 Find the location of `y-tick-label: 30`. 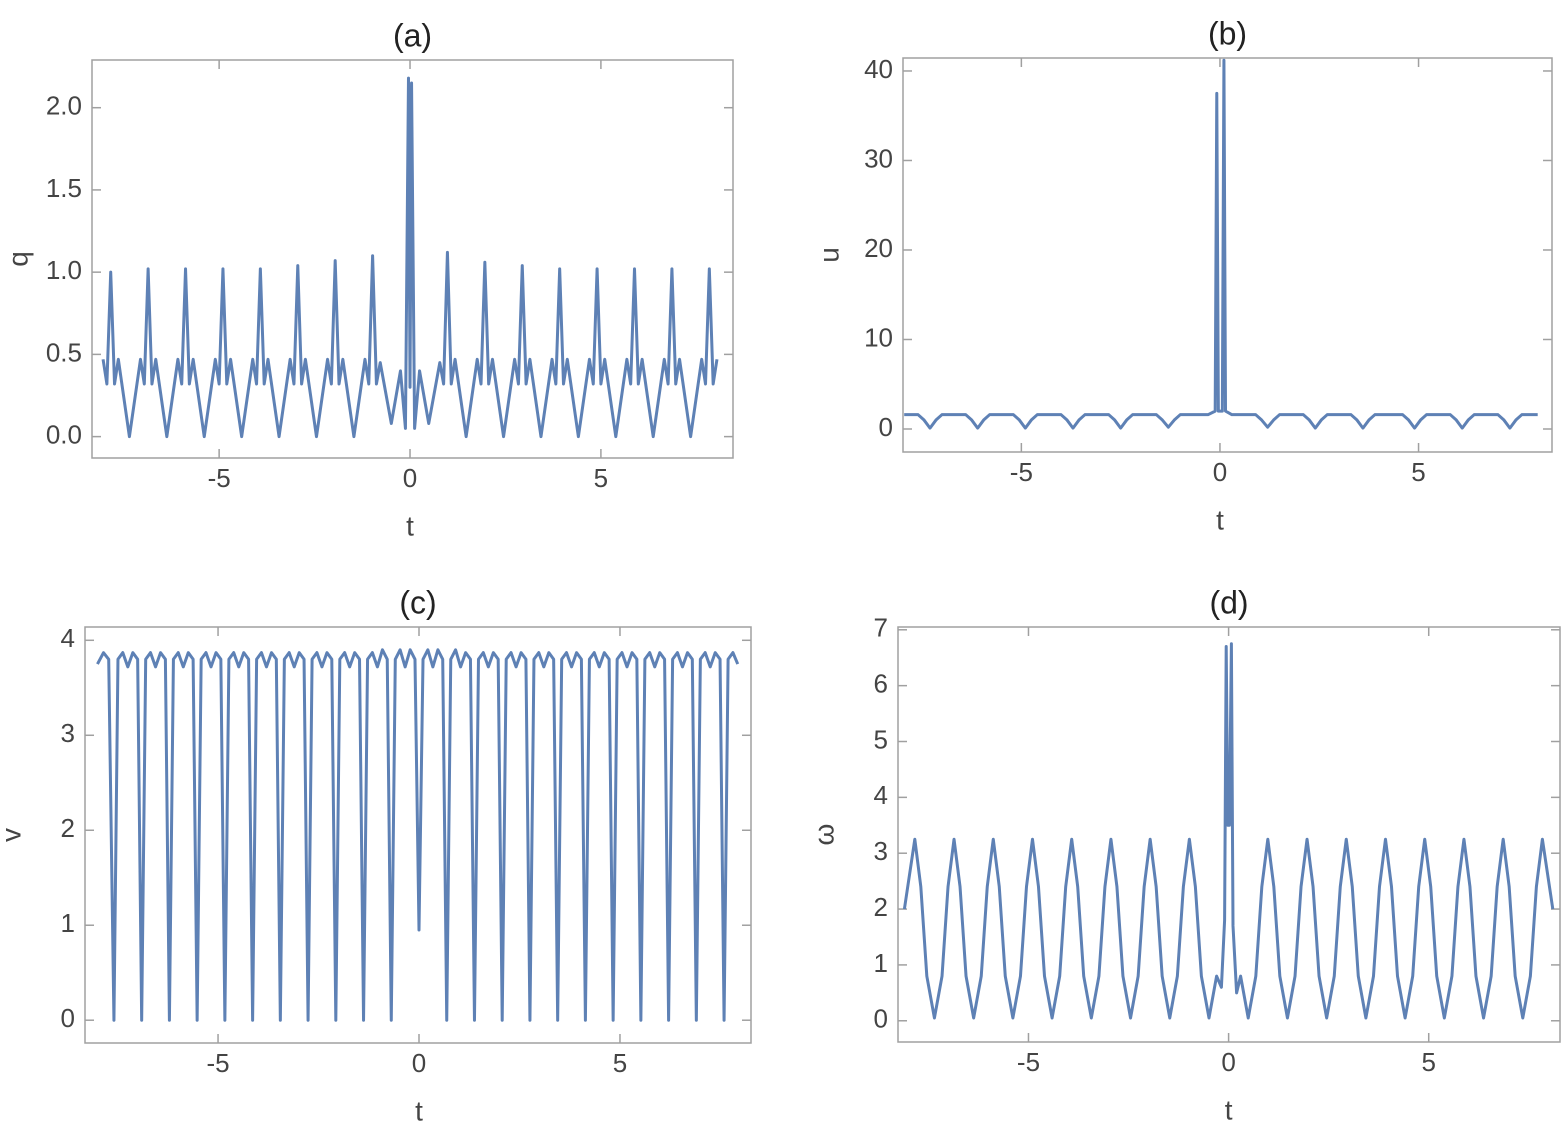

y-tick-label: 30 is located at coordinates (878, 158).